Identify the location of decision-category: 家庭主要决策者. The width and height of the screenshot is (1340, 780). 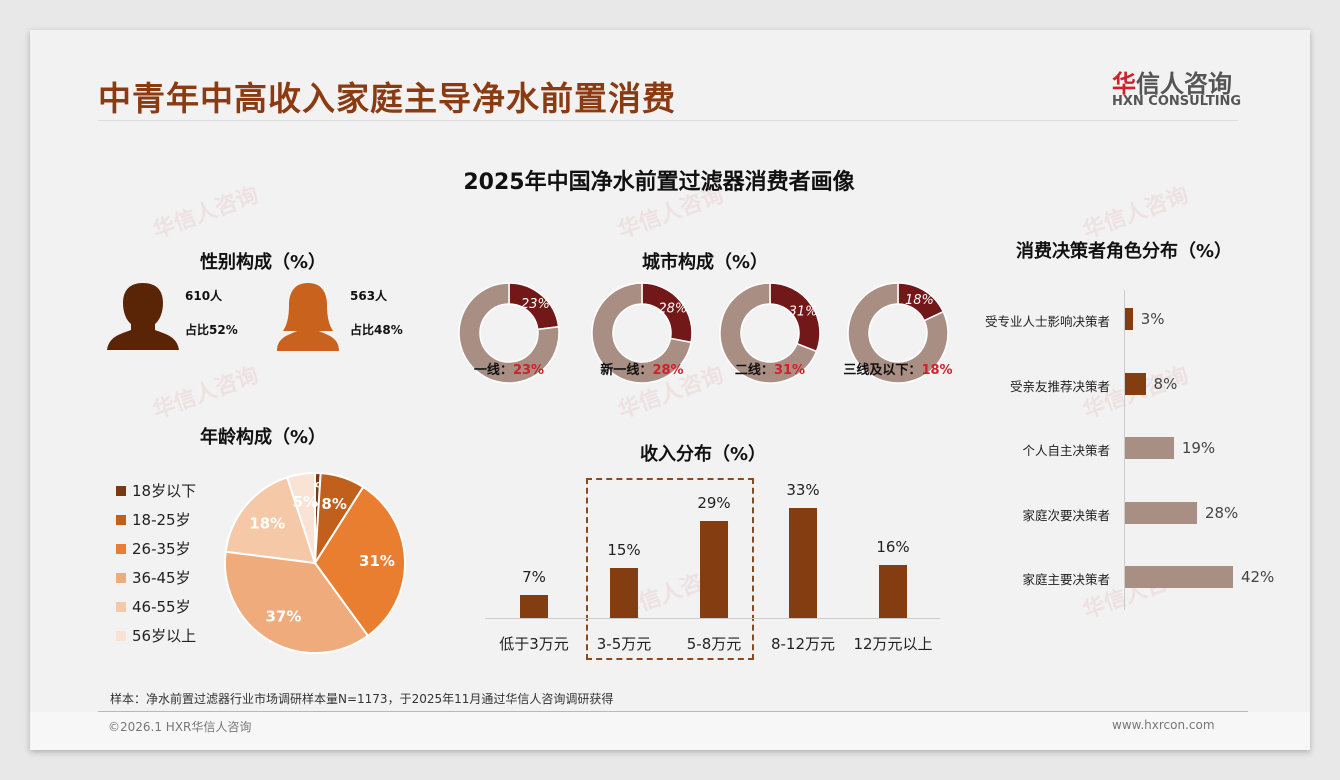
(1066, 579).